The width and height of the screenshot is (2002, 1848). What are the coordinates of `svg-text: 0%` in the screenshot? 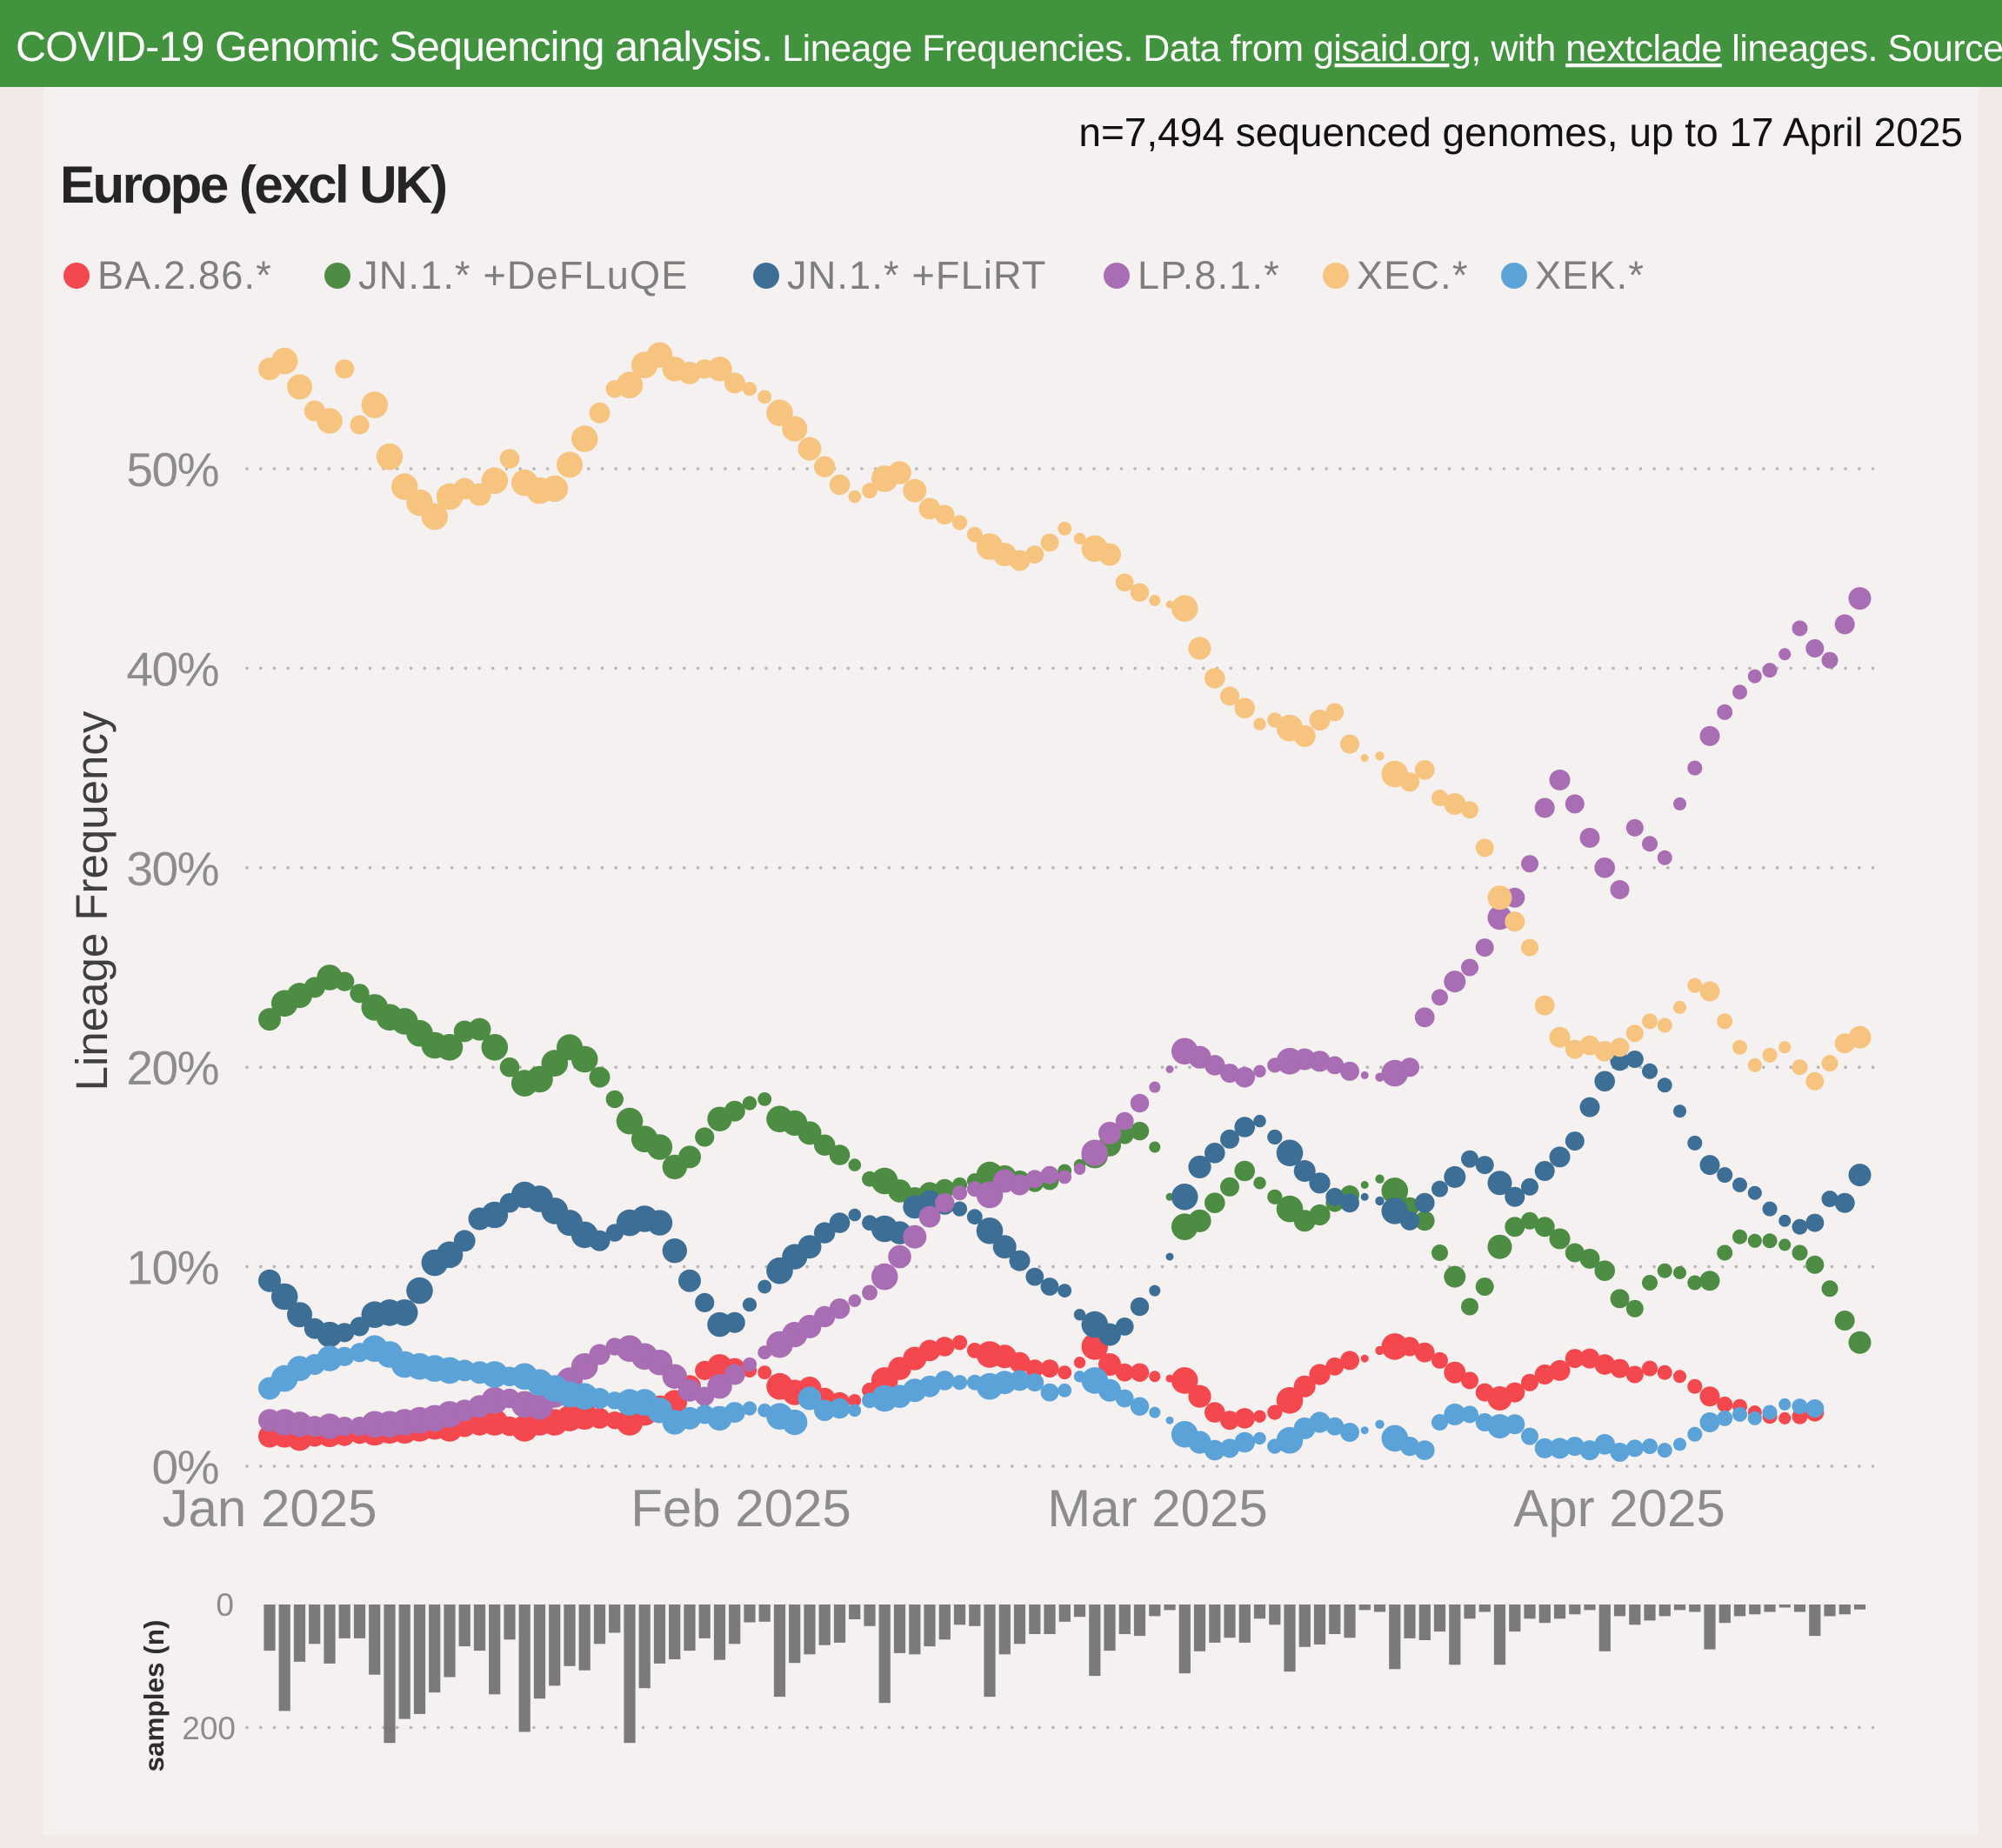 It's located at (185, 1467).